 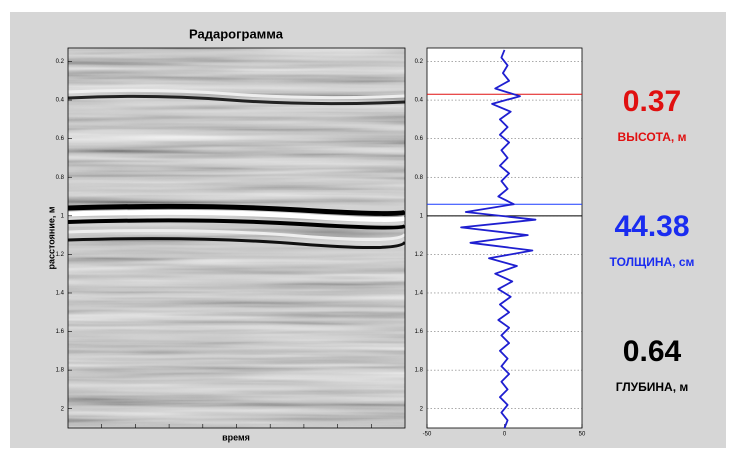 What do you see at coordinates (236, 33) in the screenshot?
I see `radargram-title: Радарограмма` at bounding box center [236, 33].